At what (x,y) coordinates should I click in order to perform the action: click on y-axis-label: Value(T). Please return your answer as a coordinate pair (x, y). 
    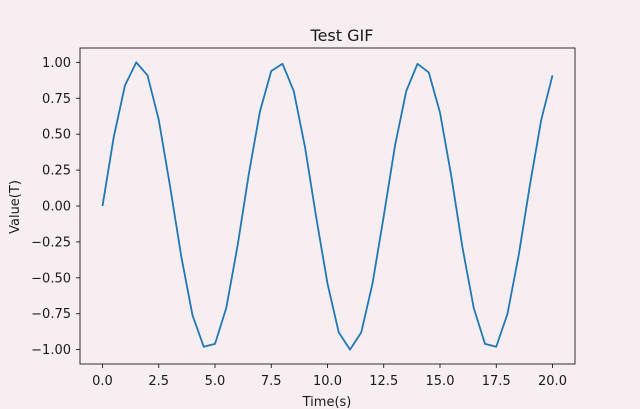
    Looking at the image, I should click on (15, 207).